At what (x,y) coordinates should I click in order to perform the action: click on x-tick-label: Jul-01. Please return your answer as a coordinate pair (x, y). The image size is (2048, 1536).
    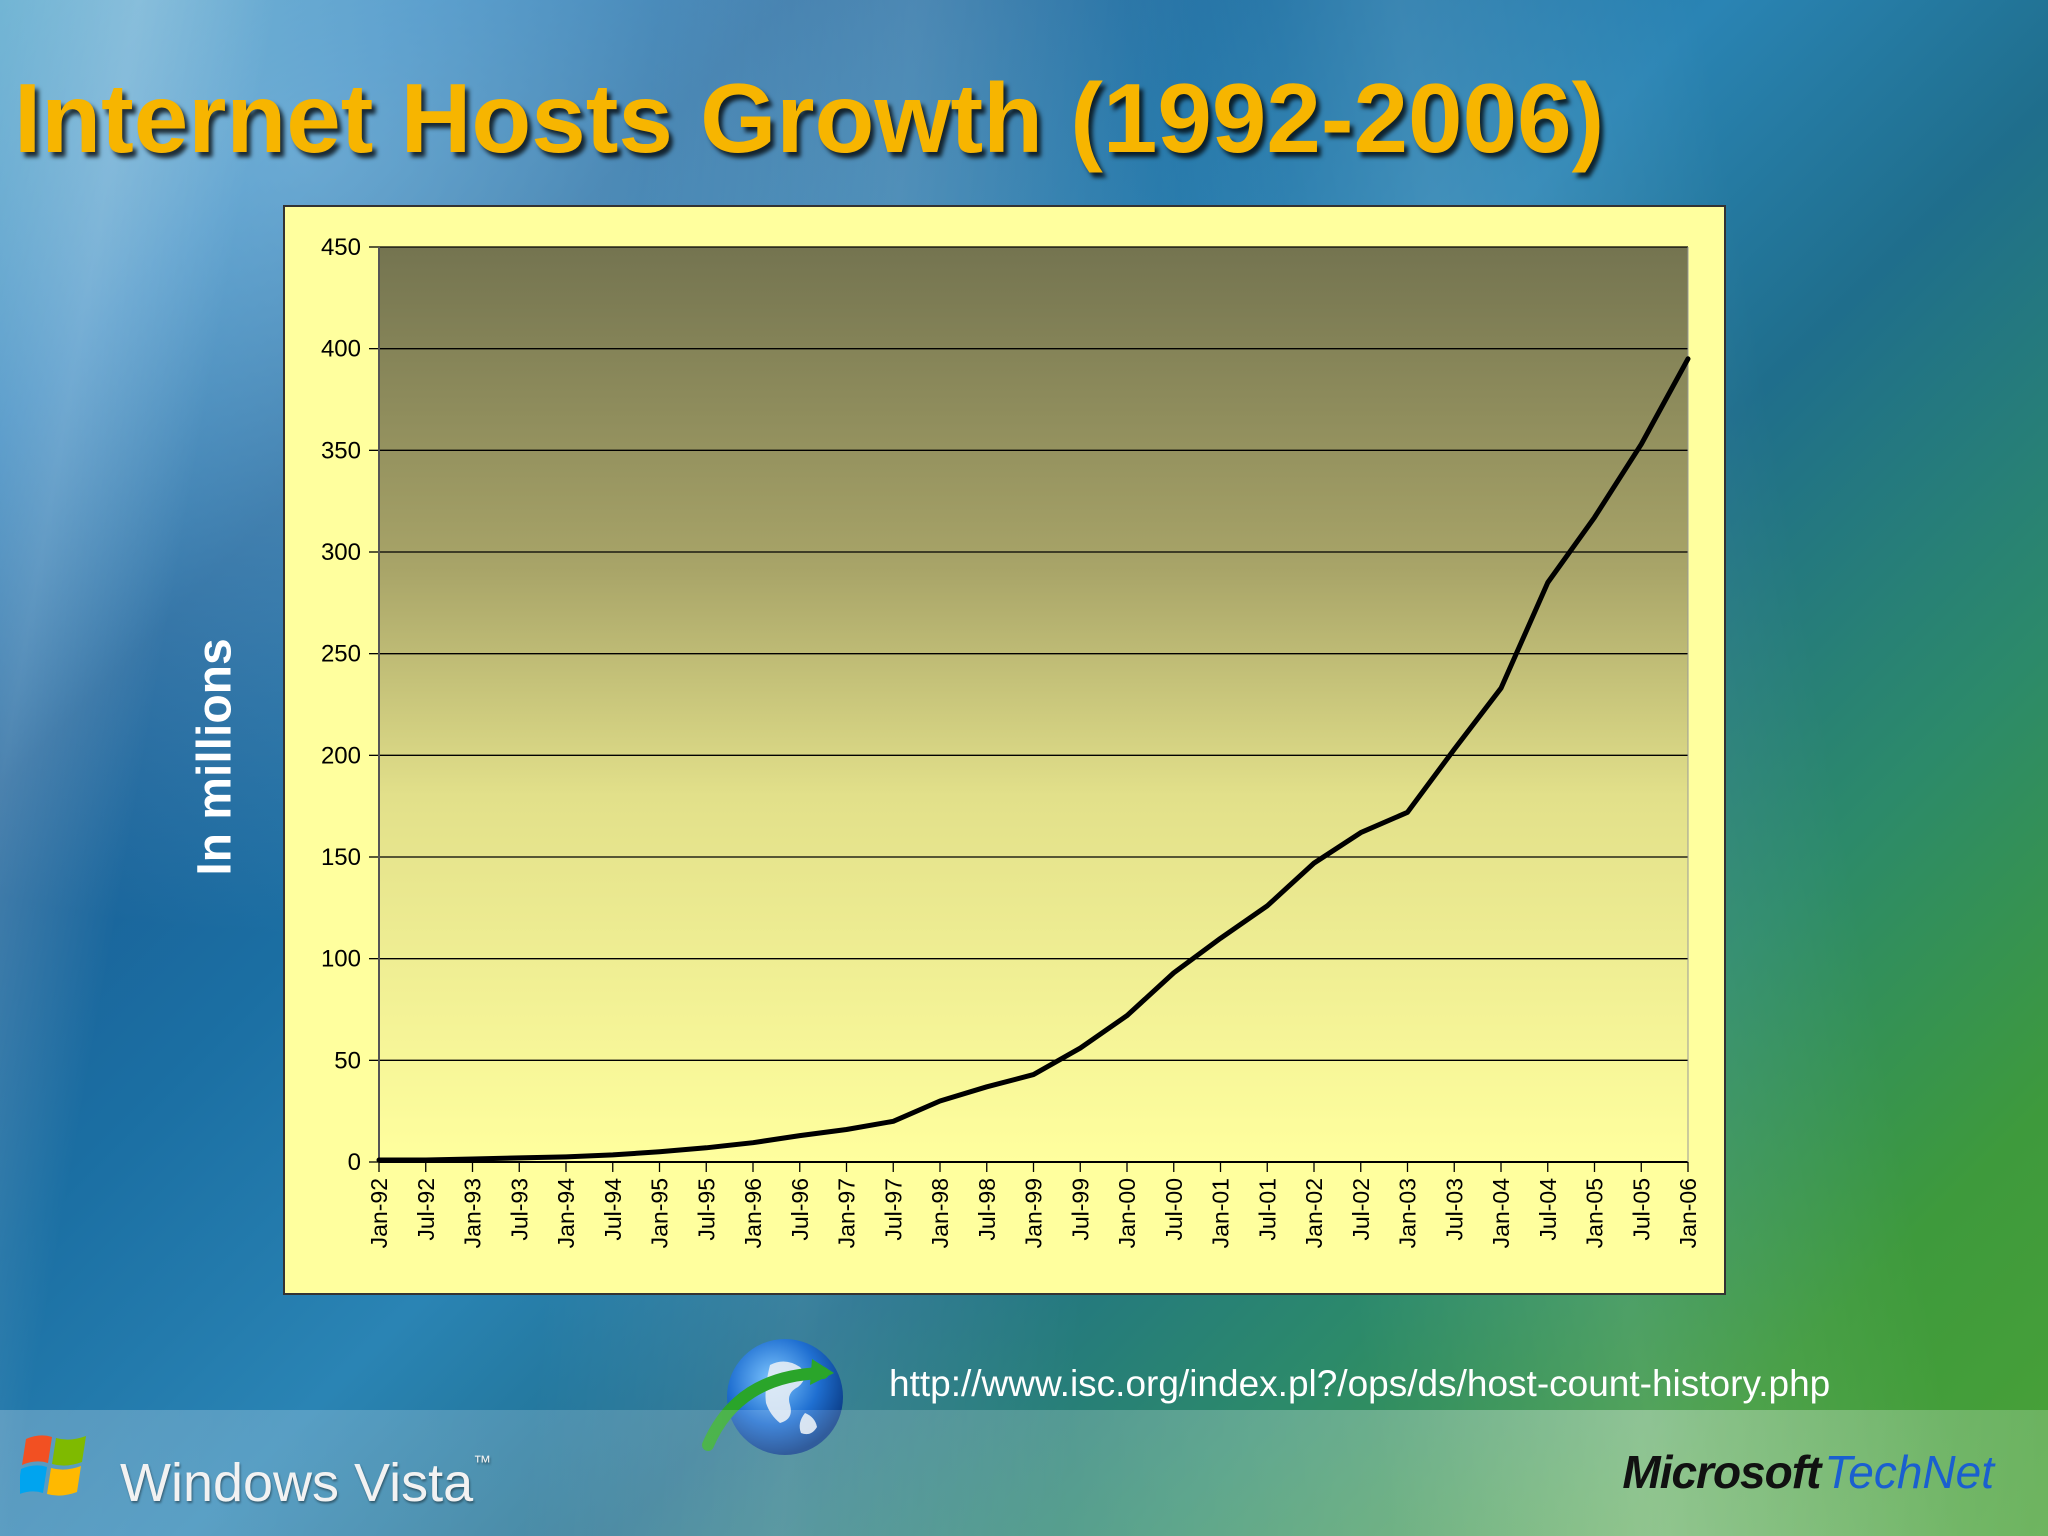
    Looking at the image, I should click on (1267, 1209).